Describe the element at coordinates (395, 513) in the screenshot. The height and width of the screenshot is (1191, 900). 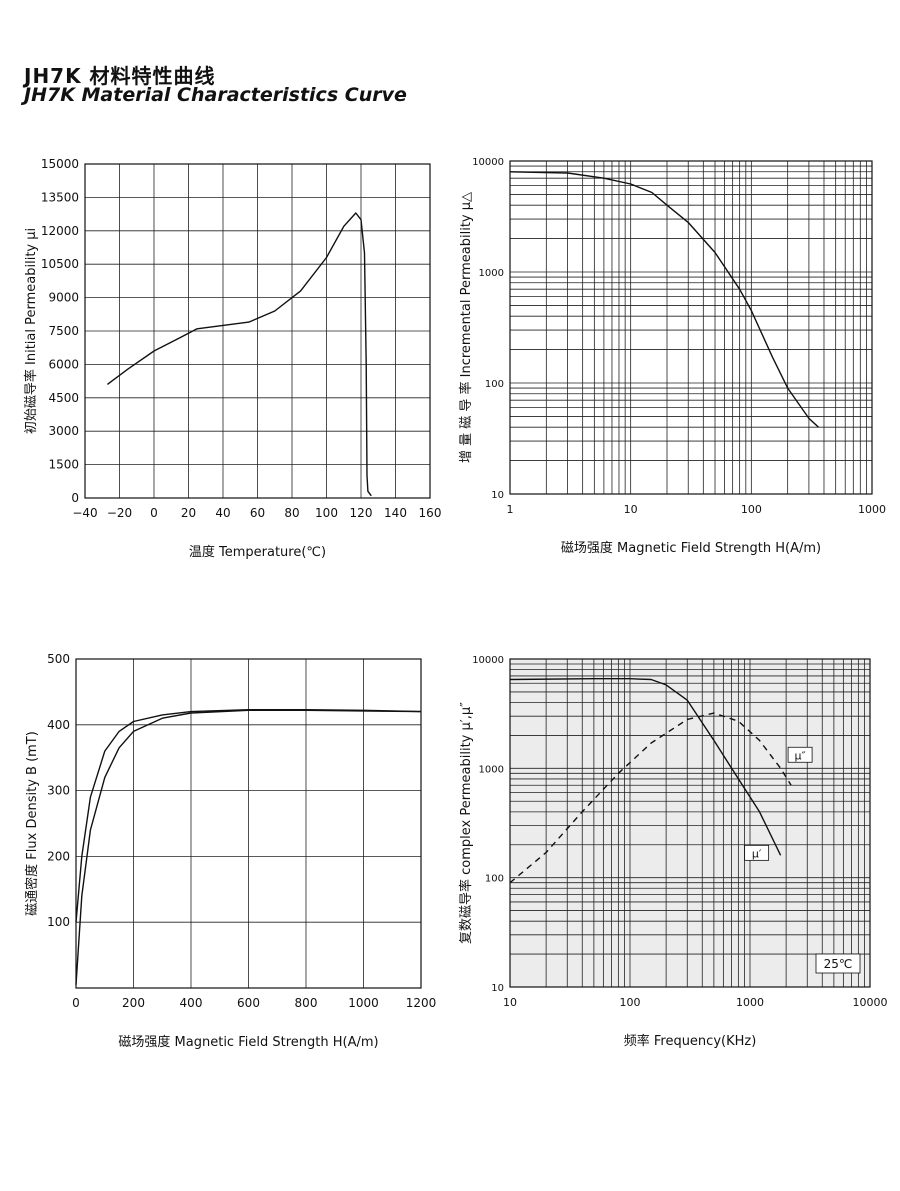
I see `x-tick-label: 140` at that location.